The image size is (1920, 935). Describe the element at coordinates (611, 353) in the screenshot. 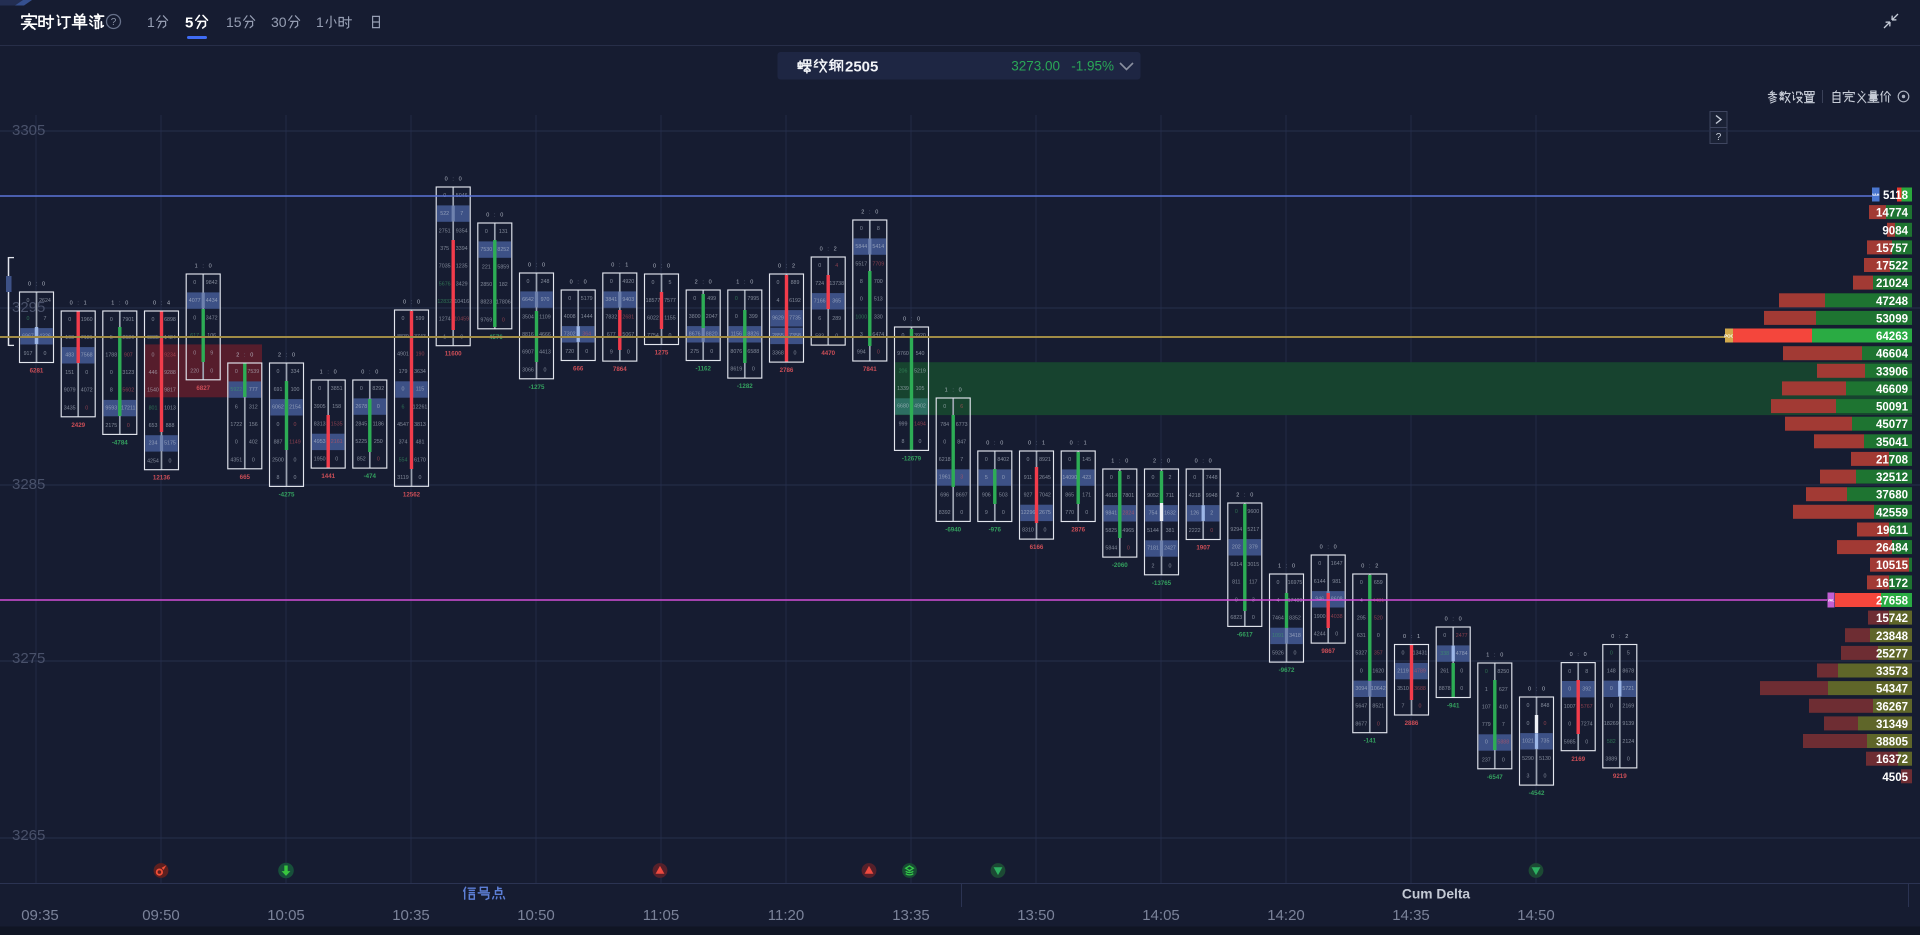

I see `svg-text: 9` at that location.